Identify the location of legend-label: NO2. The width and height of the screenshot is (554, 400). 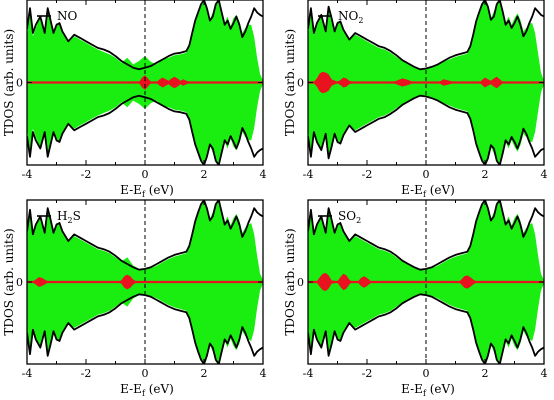
(350, 17).